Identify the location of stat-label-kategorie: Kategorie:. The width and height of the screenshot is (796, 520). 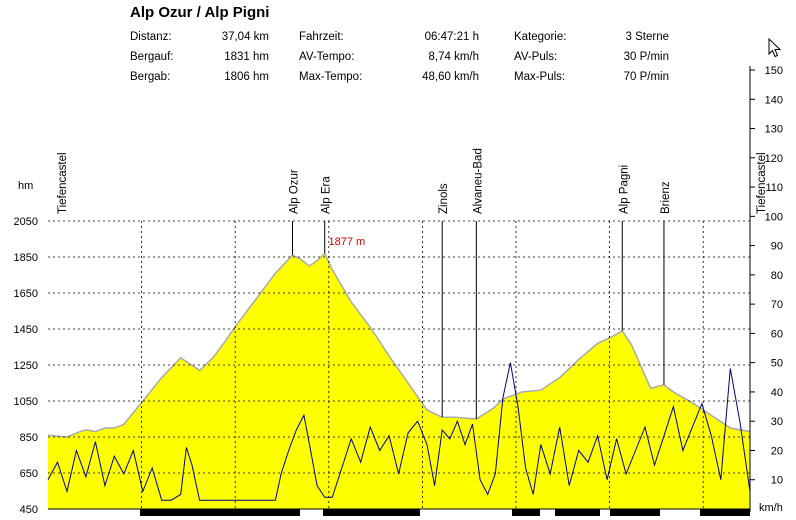
(540, 37).